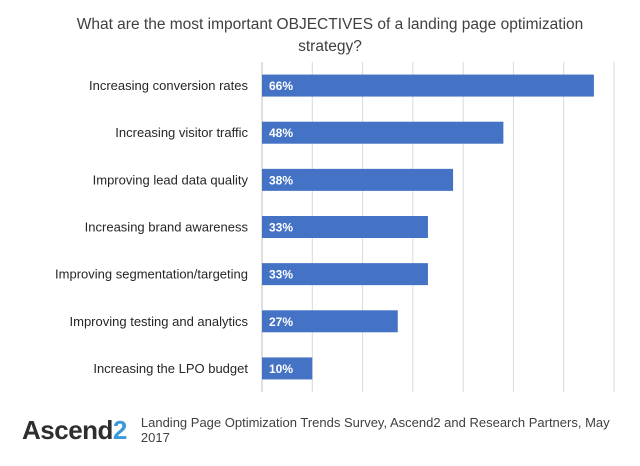 This screenshot has height=466, width=640. I want to click on category-label: Improving lead data quality, so click(171, 179).